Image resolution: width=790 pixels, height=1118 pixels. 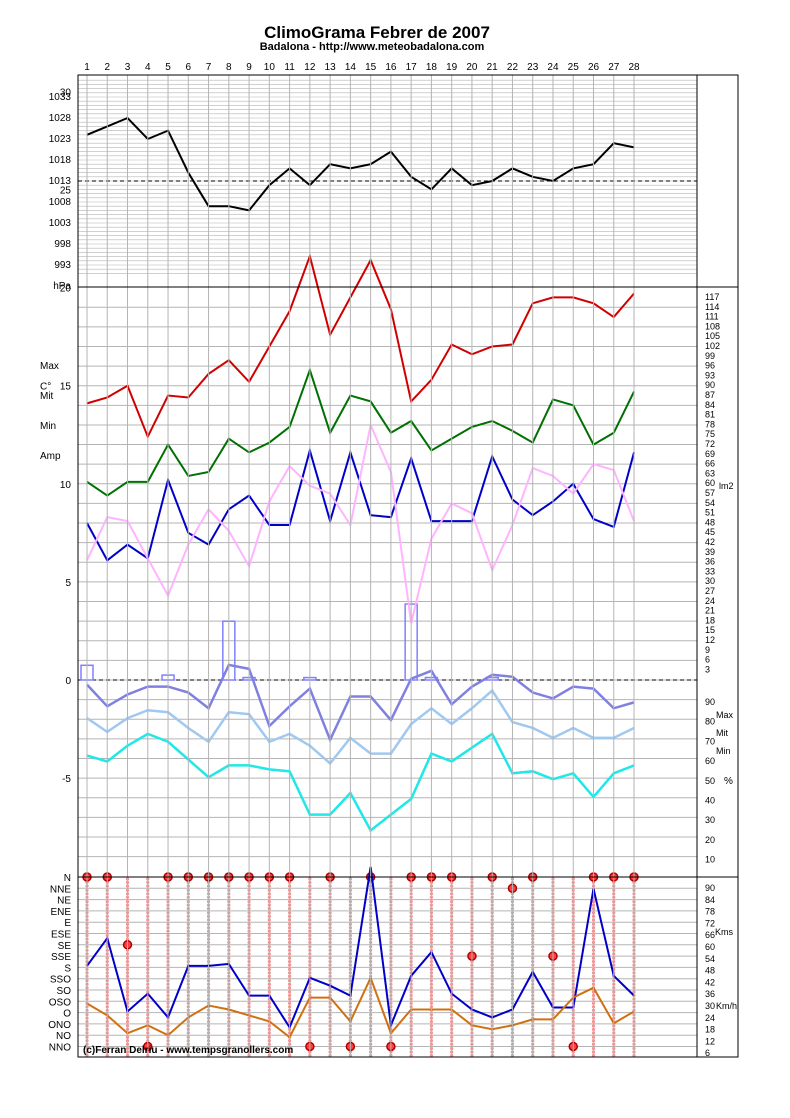 What do you see at coordinates (725, 715) in the screenshot?
I see `humidity-legend-max: Max` at bounding box center [725, 715].